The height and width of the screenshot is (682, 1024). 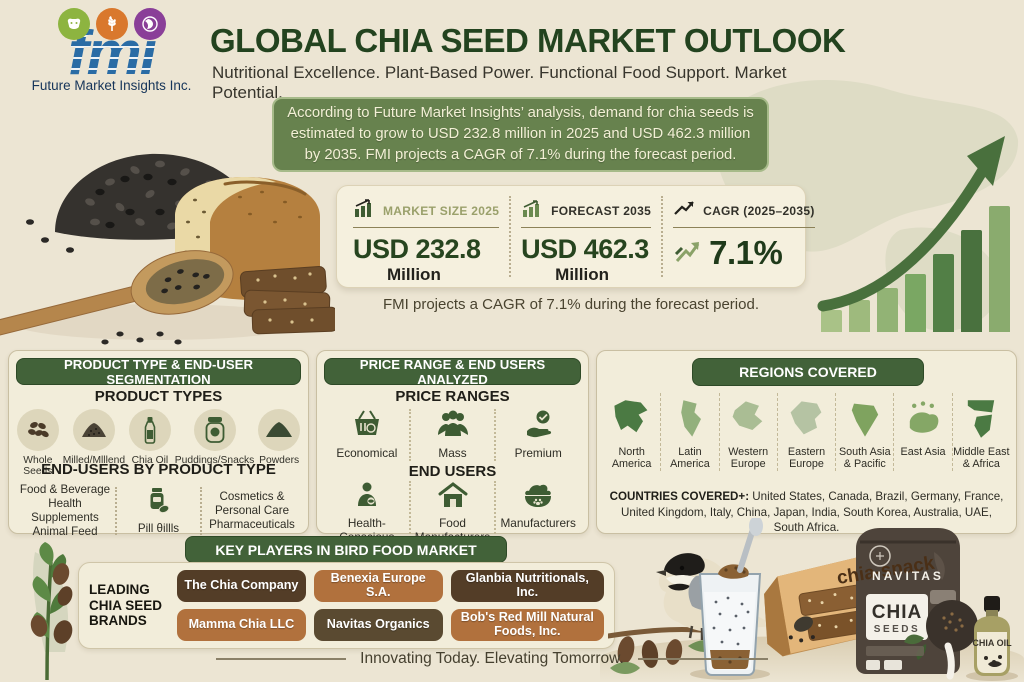 I want to click on product-type-label: Chia Oil, so click(x=150, y=460).